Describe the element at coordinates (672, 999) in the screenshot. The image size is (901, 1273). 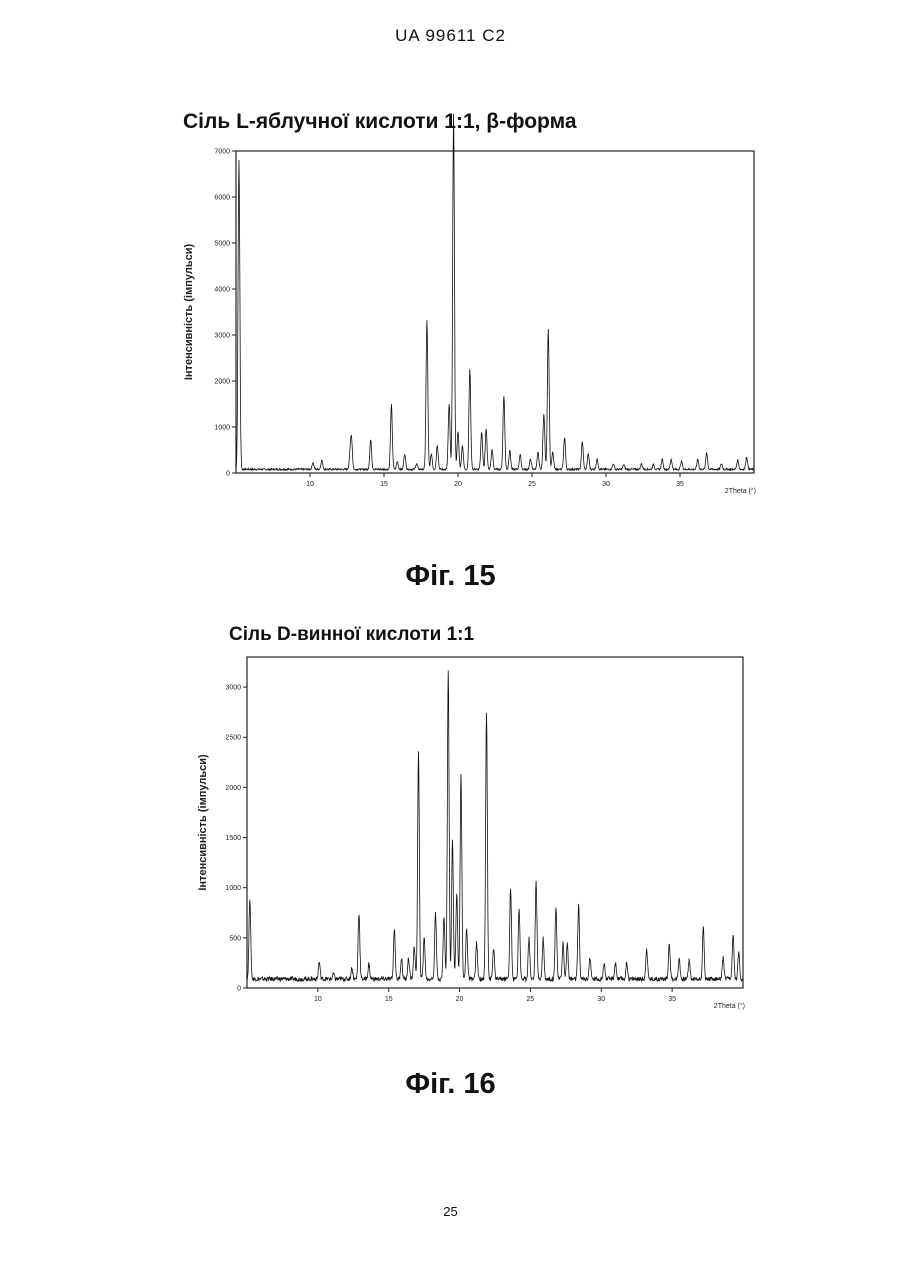
I see `x-tick-label: 35` at that location.